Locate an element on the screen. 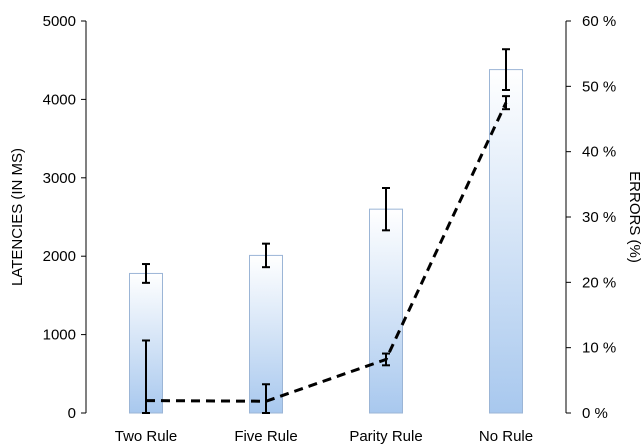  left-tick-label: 4000 is located at coordinates (59, 99).